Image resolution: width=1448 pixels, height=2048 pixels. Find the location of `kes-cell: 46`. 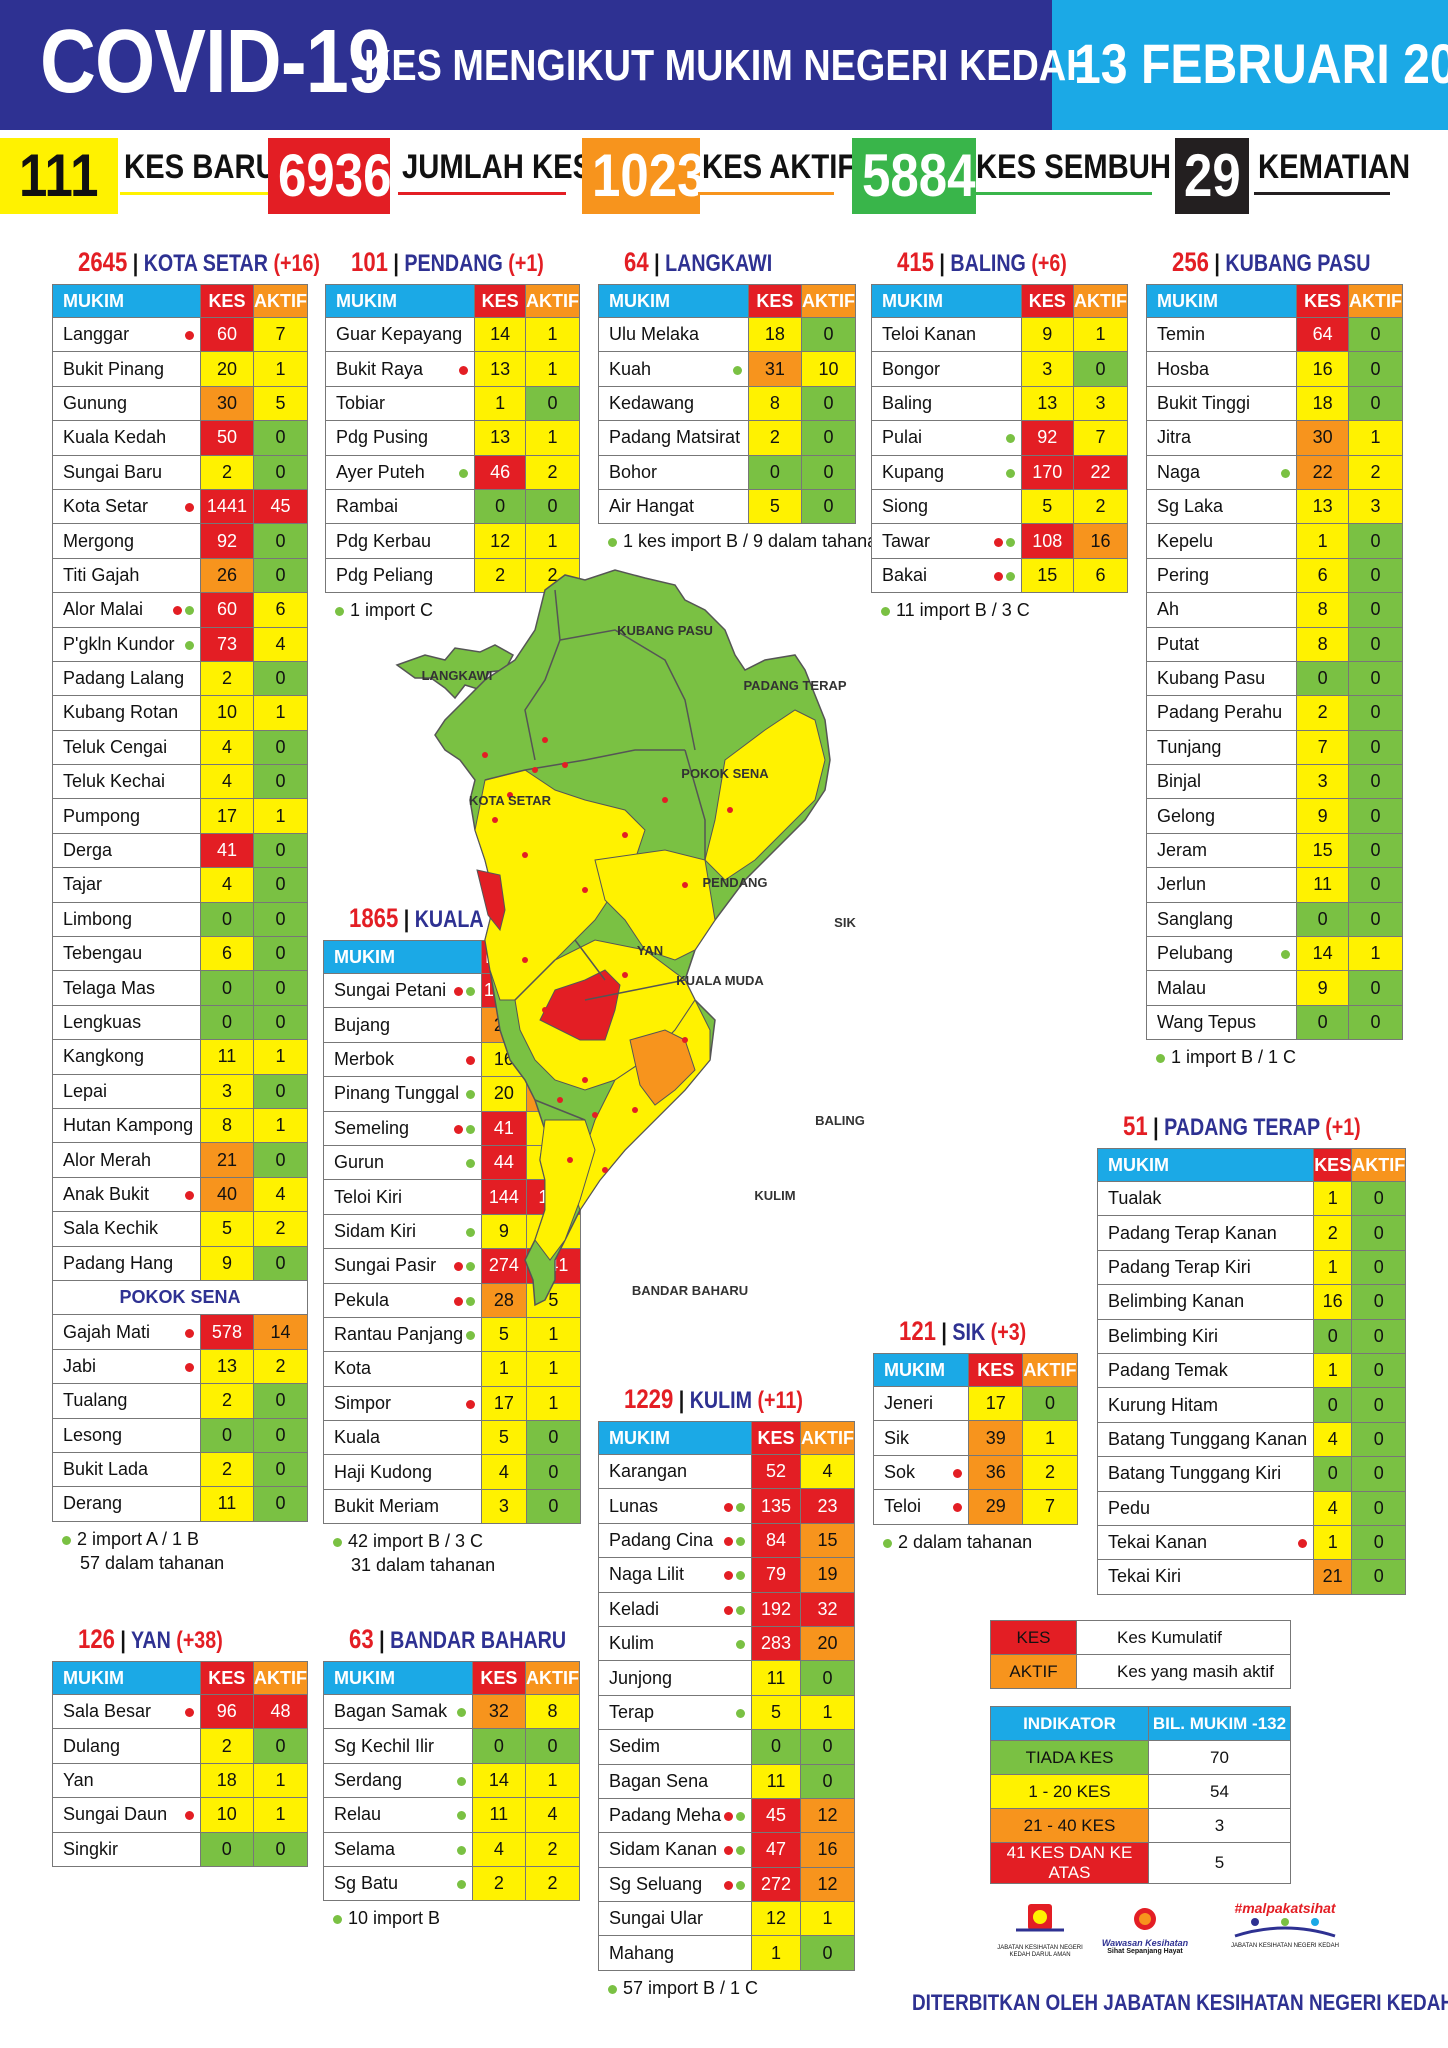

kes-cell: 46 is located at coordinates (500, 472).